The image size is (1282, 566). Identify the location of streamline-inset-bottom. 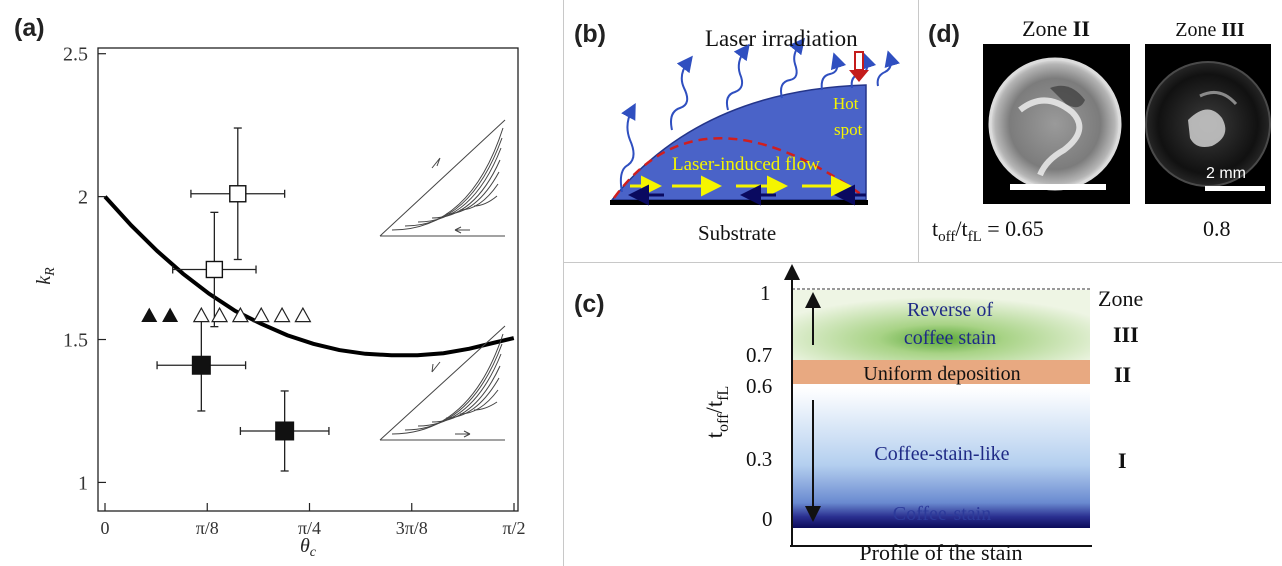
(442, 383).